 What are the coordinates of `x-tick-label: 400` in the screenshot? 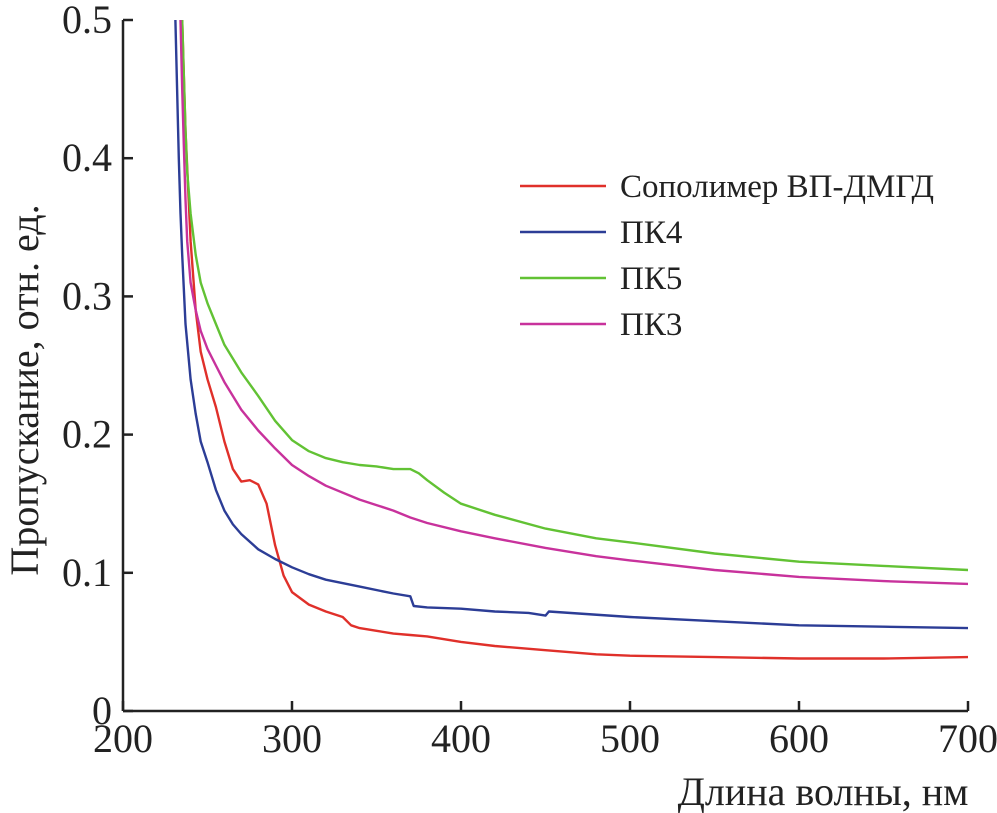 It's located at (461, 738).